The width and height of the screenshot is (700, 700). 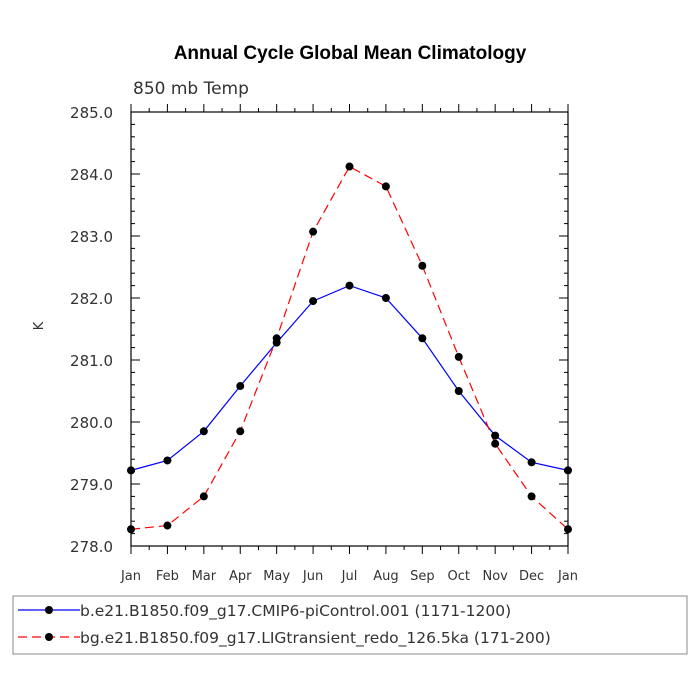 What do you see at coordinates (91, 299) in the screenshot?
I see `y-tick-label: 282.0` at bounding box center [91, 299].